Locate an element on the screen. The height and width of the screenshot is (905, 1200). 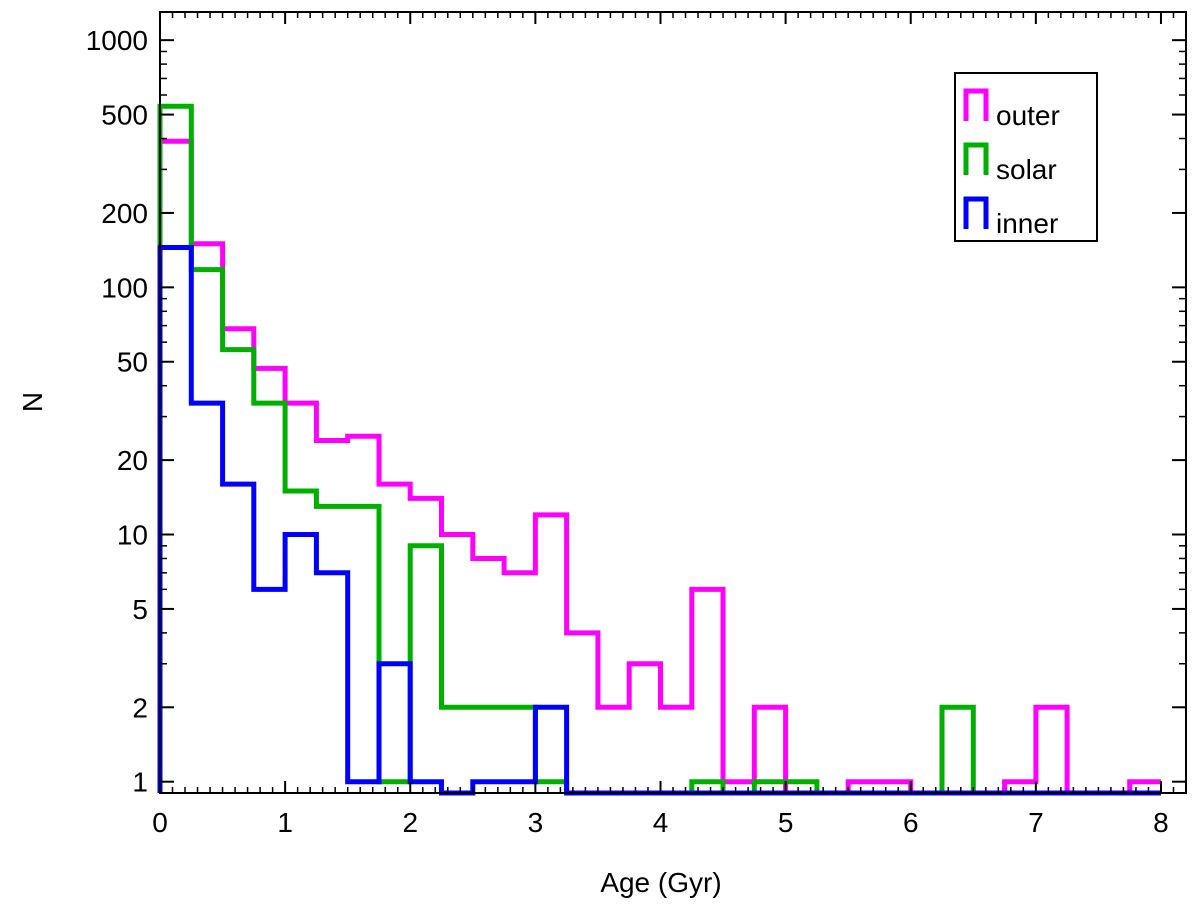
y-tick-label: 200 is located at coordinates (124, 213).